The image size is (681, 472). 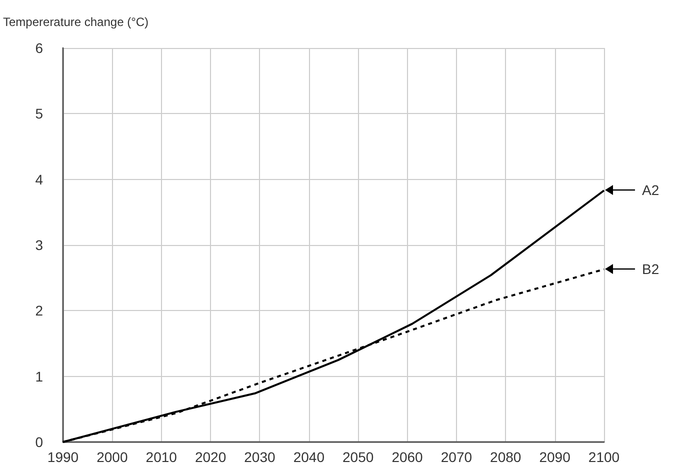 I want to click on x-tick-label: 2030, so click(x=260, y=457).